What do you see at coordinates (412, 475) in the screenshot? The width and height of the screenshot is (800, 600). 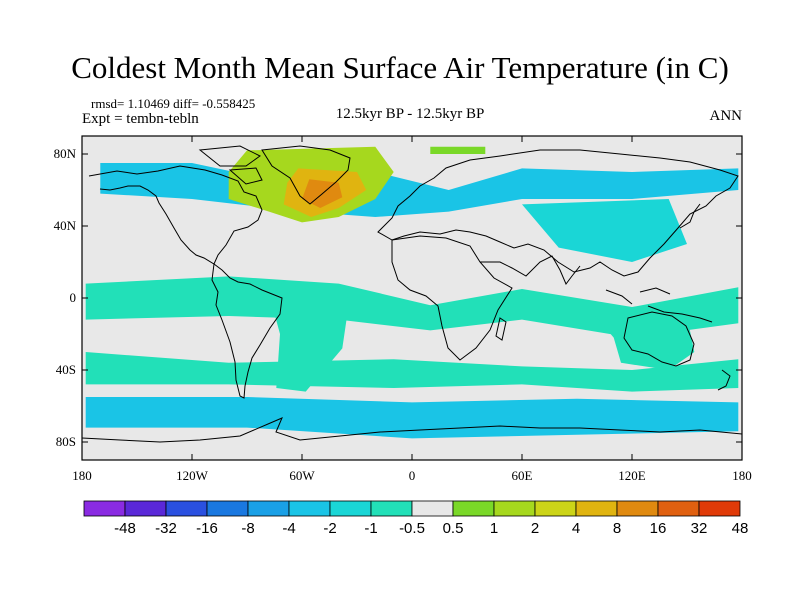 I see `lon-tick-label-3: 0` at bounding box center [412, 475].